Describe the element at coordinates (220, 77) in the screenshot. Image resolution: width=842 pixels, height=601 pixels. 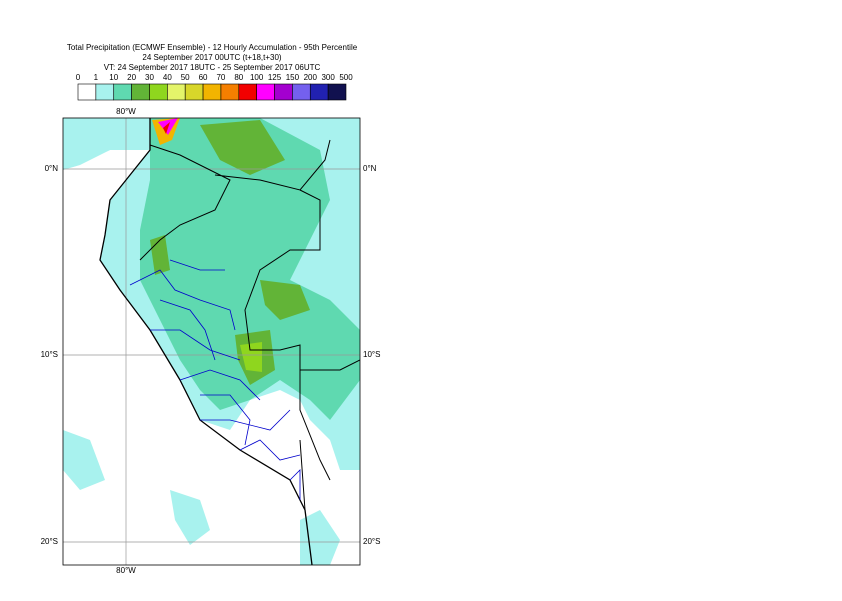
I see `colorbar-label: 70` at that location.